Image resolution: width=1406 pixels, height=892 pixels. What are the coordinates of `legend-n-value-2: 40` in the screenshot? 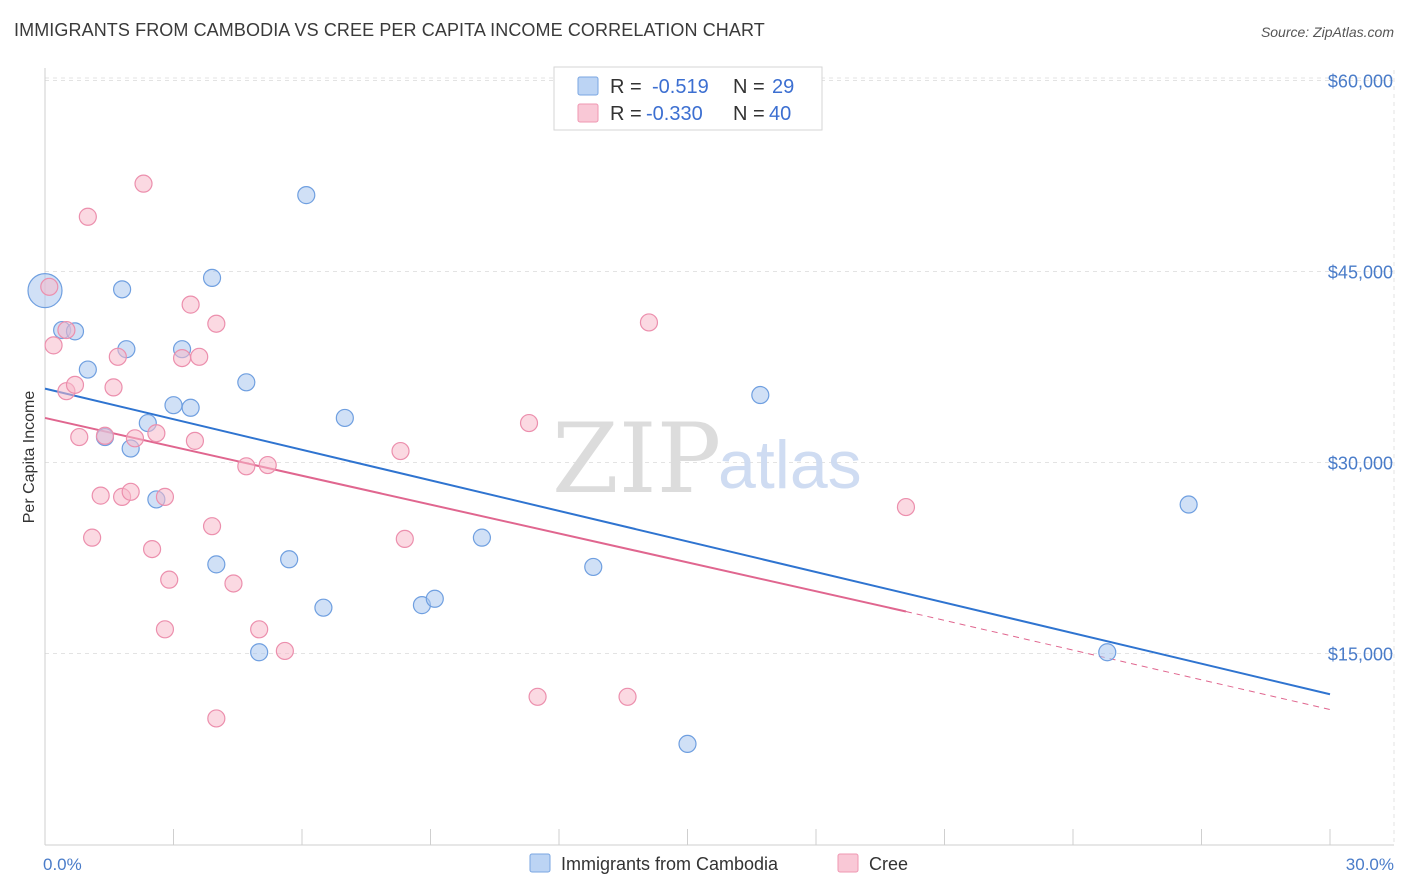 It's located at (780, 114).